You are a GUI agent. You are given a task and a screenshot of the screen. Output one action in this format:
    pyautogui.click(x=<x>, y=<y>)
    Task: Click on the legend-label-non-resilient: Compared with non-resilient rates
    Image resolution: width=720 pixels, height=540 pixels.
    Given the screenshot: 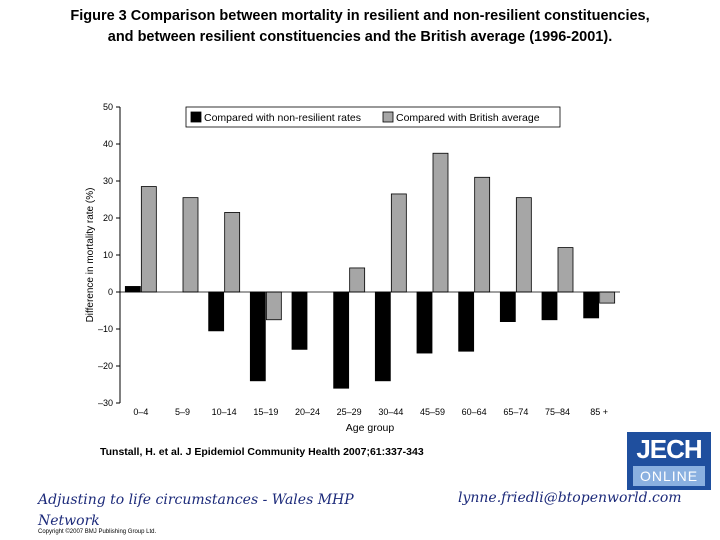 What is the action you would take?
    pyautogui.click(x=282, y=118)
    